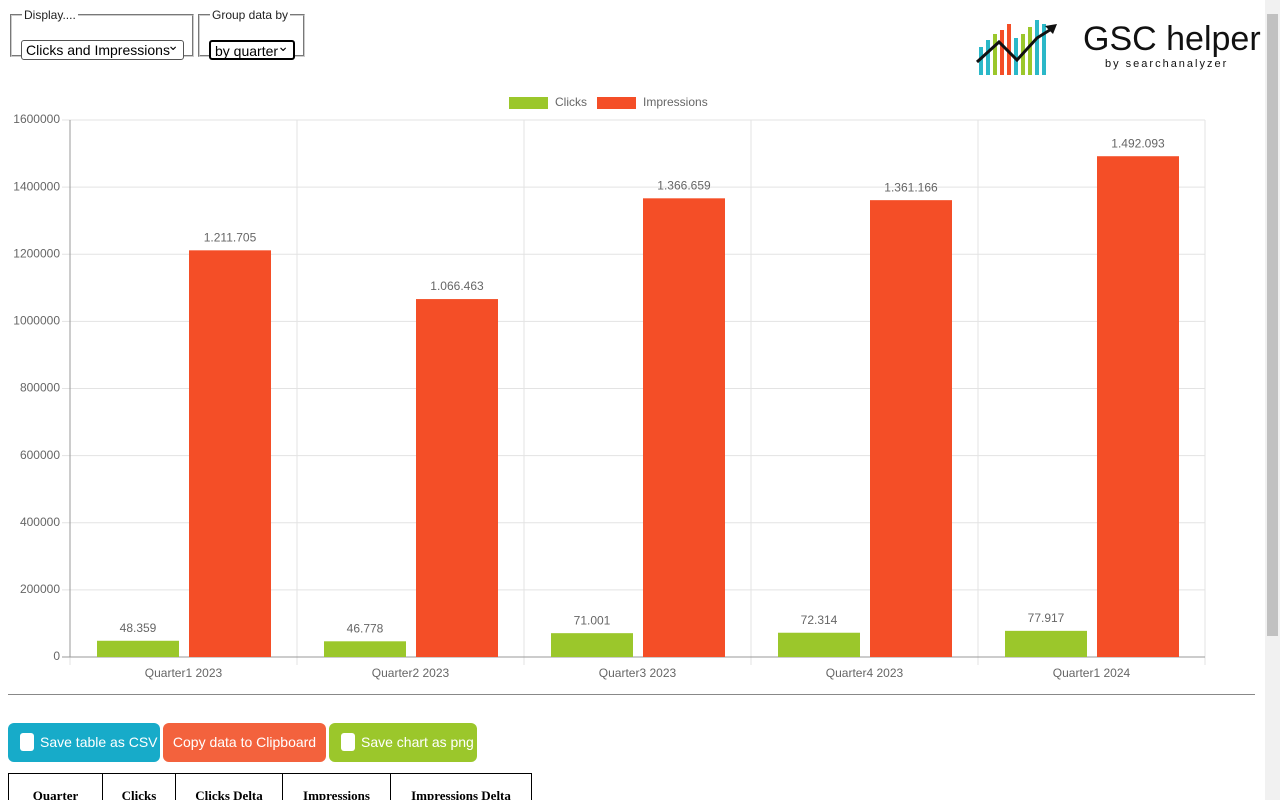  What do you see at coordinates (571, 102) in the screenshot?
I see `legend-label: Clicks` at bounding box center [571, 102].